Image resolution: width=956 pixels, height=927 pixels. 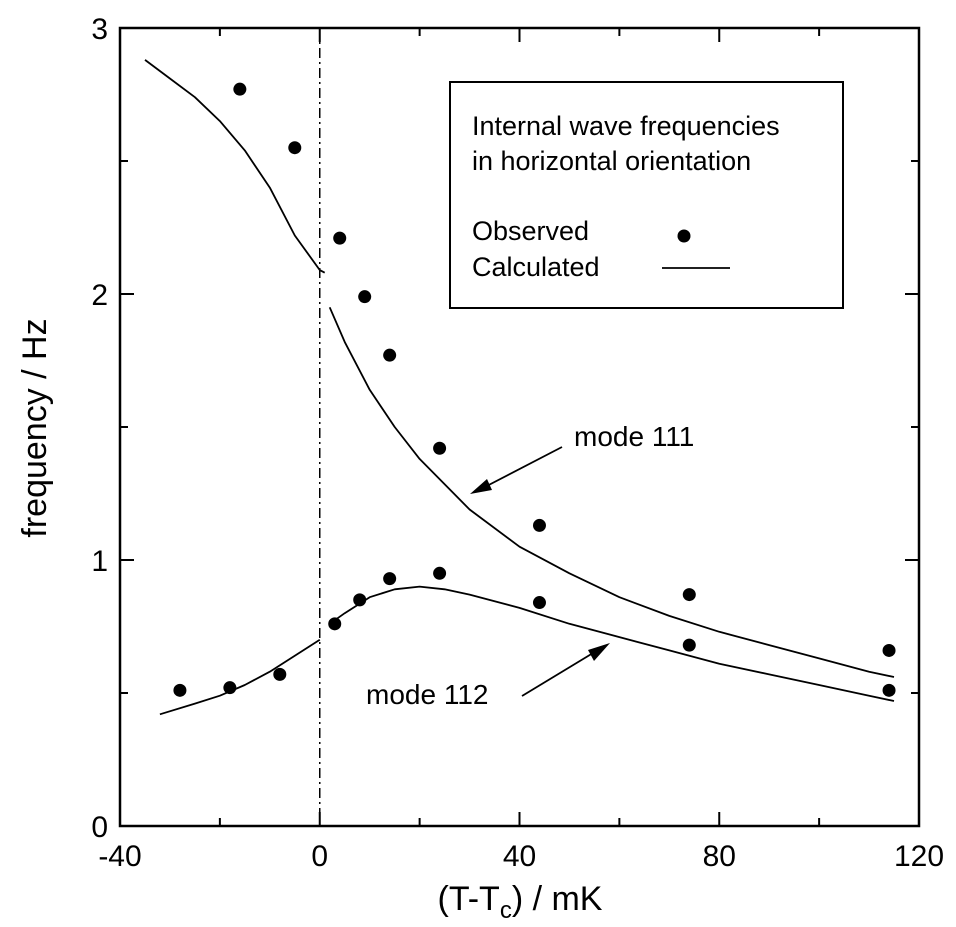 What do you see at coordinates (684, 236) in the screenshot?
I see `legend-observed-marker` at bounding box center [684, 236].